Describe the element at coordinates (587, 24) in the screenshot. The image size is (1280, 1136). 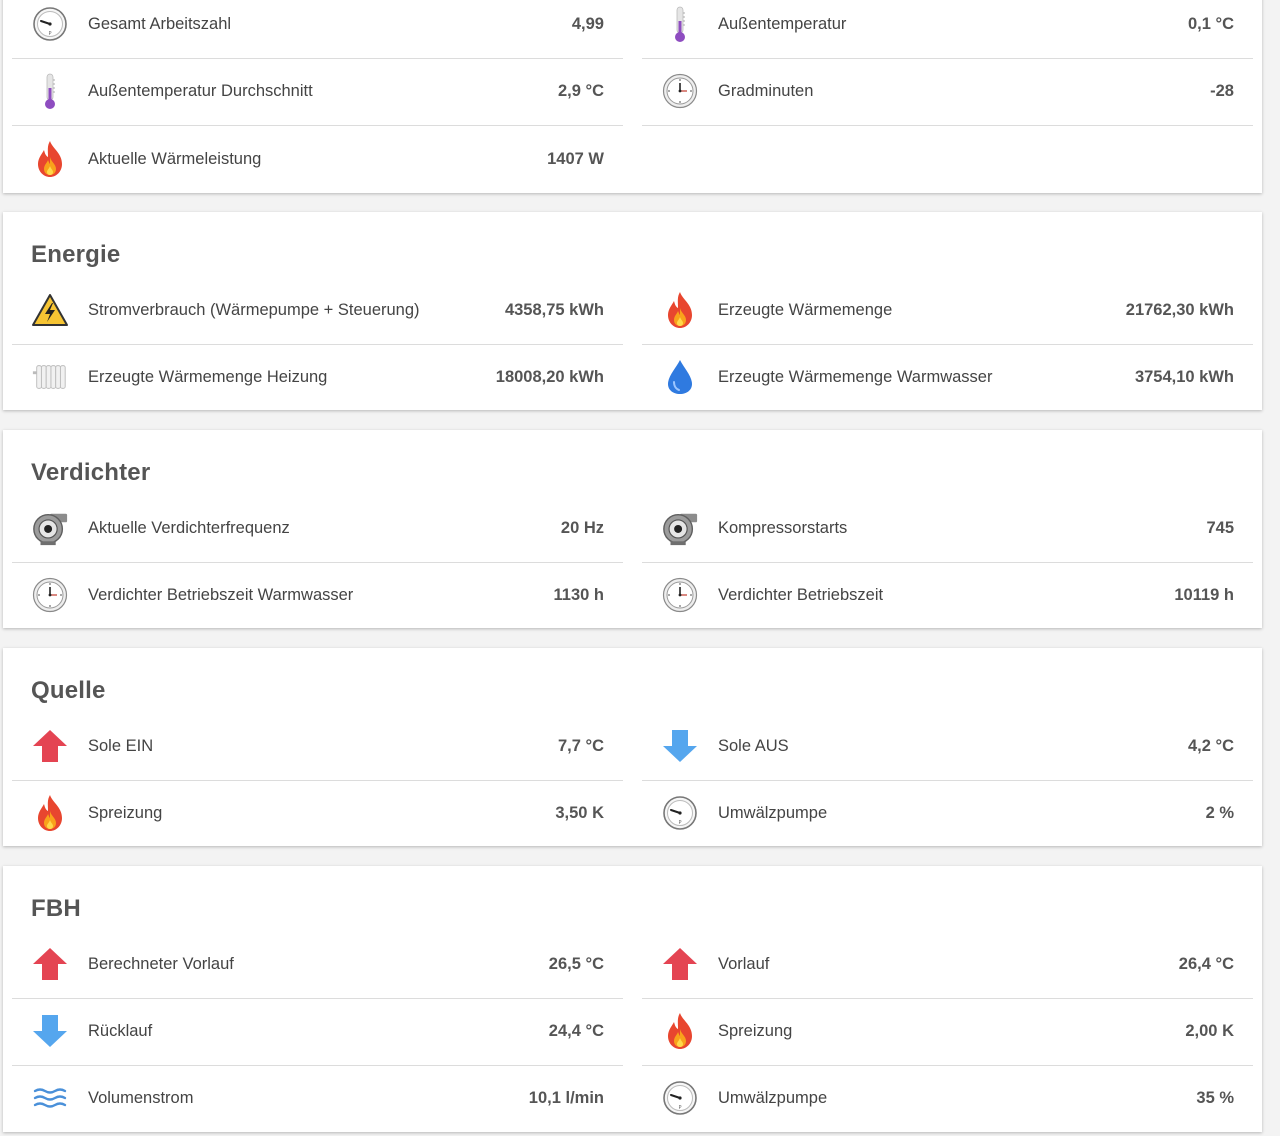
I see `row-value: 4,99` at that location.